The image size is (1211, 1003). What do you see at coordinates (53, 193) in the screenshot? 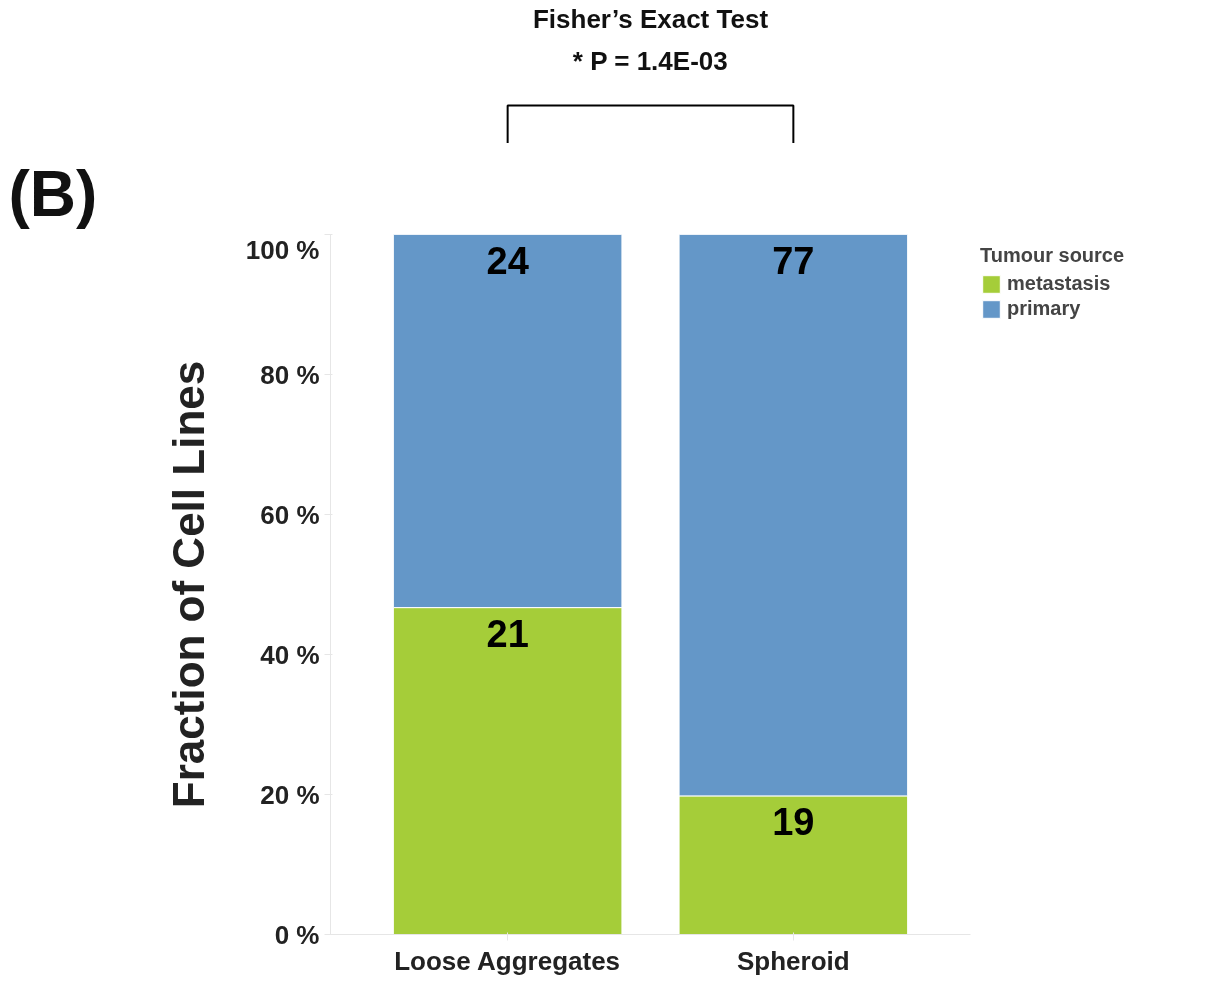
I see `text: (B)` at bounding box center [53, 193].